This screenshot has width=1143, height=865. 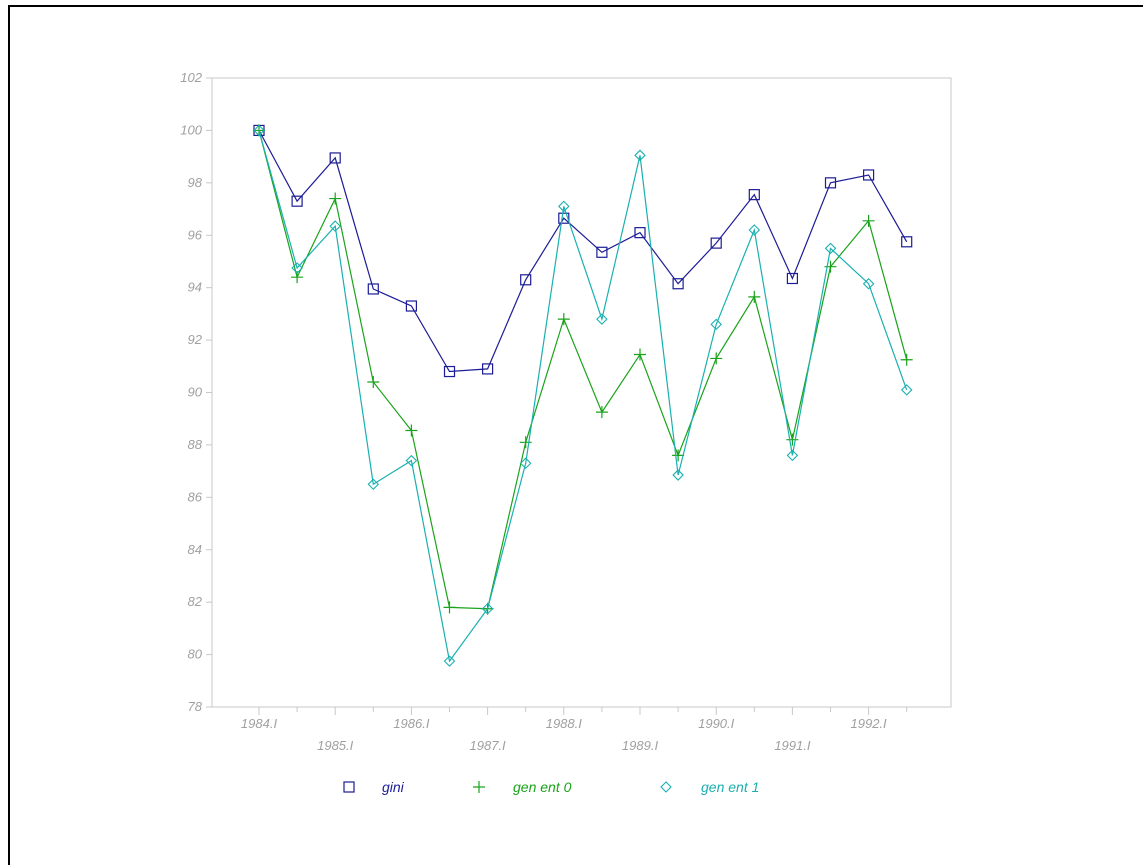 I want to click on y-tick-label: 100, so click(x=191, y=129).